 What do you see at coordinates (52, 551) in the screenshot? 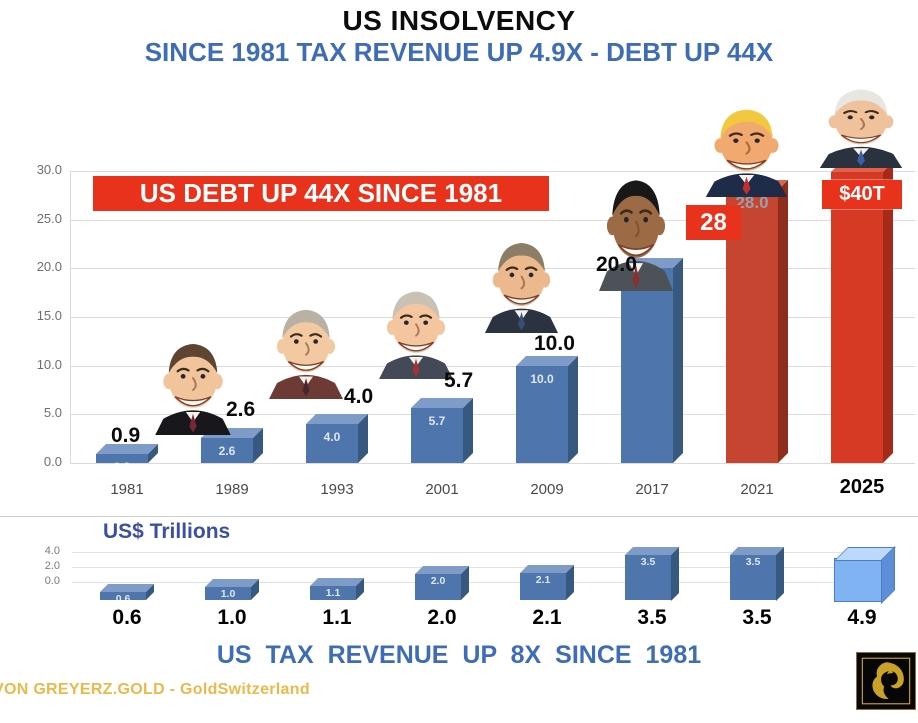
I see `revenue-y-tick: 4.0` at bounding box center [52, 551].